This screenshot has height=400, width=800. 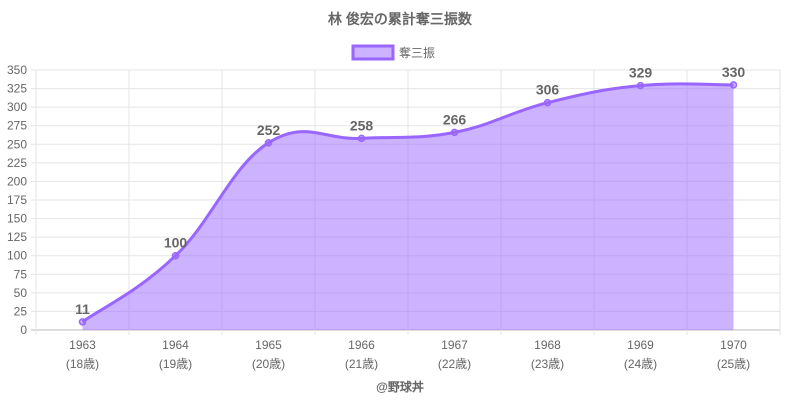 I want to click on y-tick-label: 300, so click(x=17, y=107).